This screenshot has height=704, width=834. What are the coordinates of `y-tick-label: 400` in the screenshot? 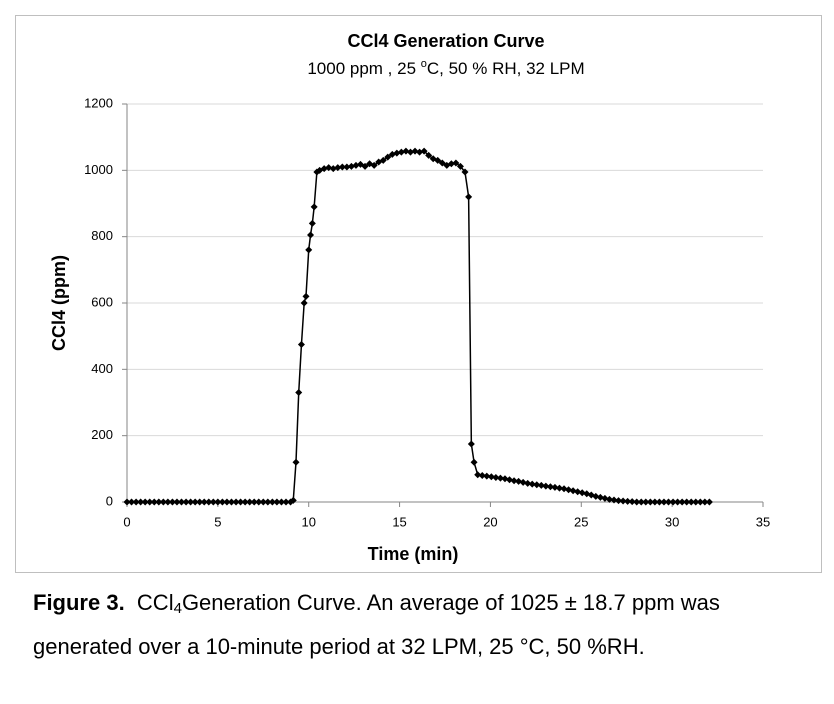 It's located at (102, 368).